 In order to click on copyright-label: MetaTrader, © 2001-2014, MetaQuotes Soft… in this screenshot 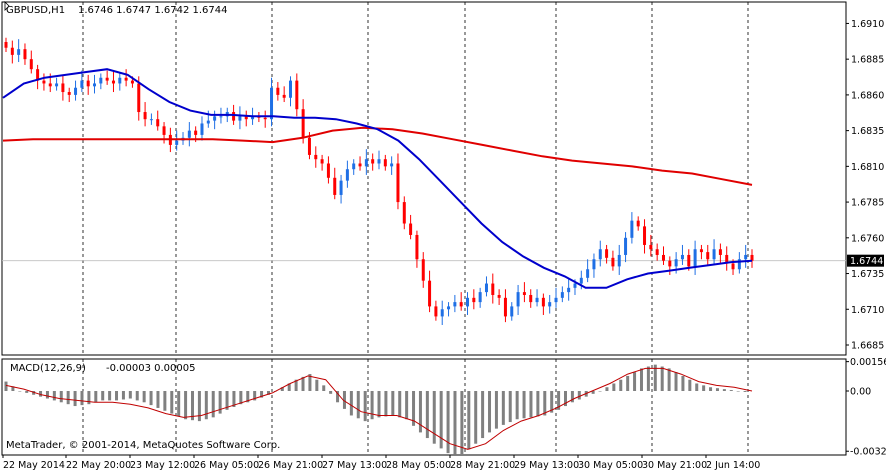, I will do `click(143, 445)`.